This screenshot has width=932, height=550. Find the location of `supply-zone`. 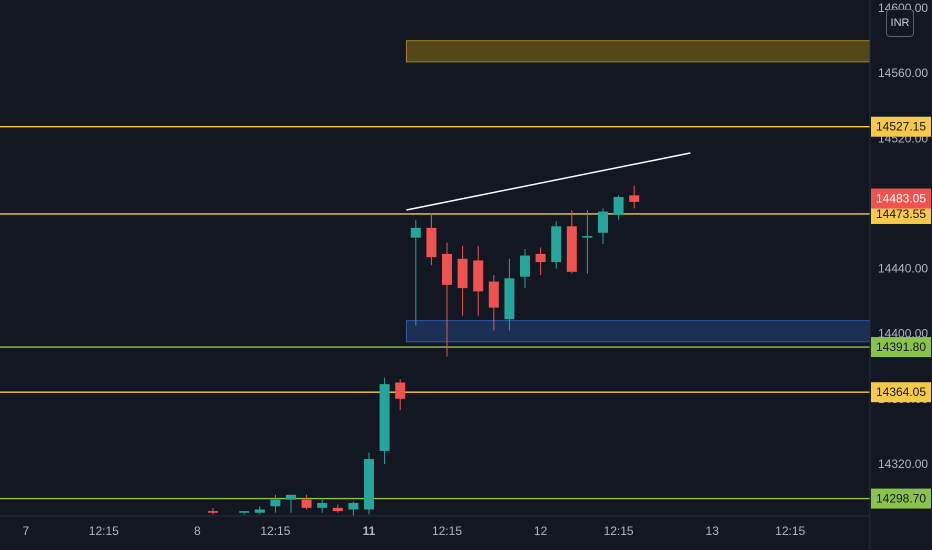

supply-zone is located at coordinates (638, 51).